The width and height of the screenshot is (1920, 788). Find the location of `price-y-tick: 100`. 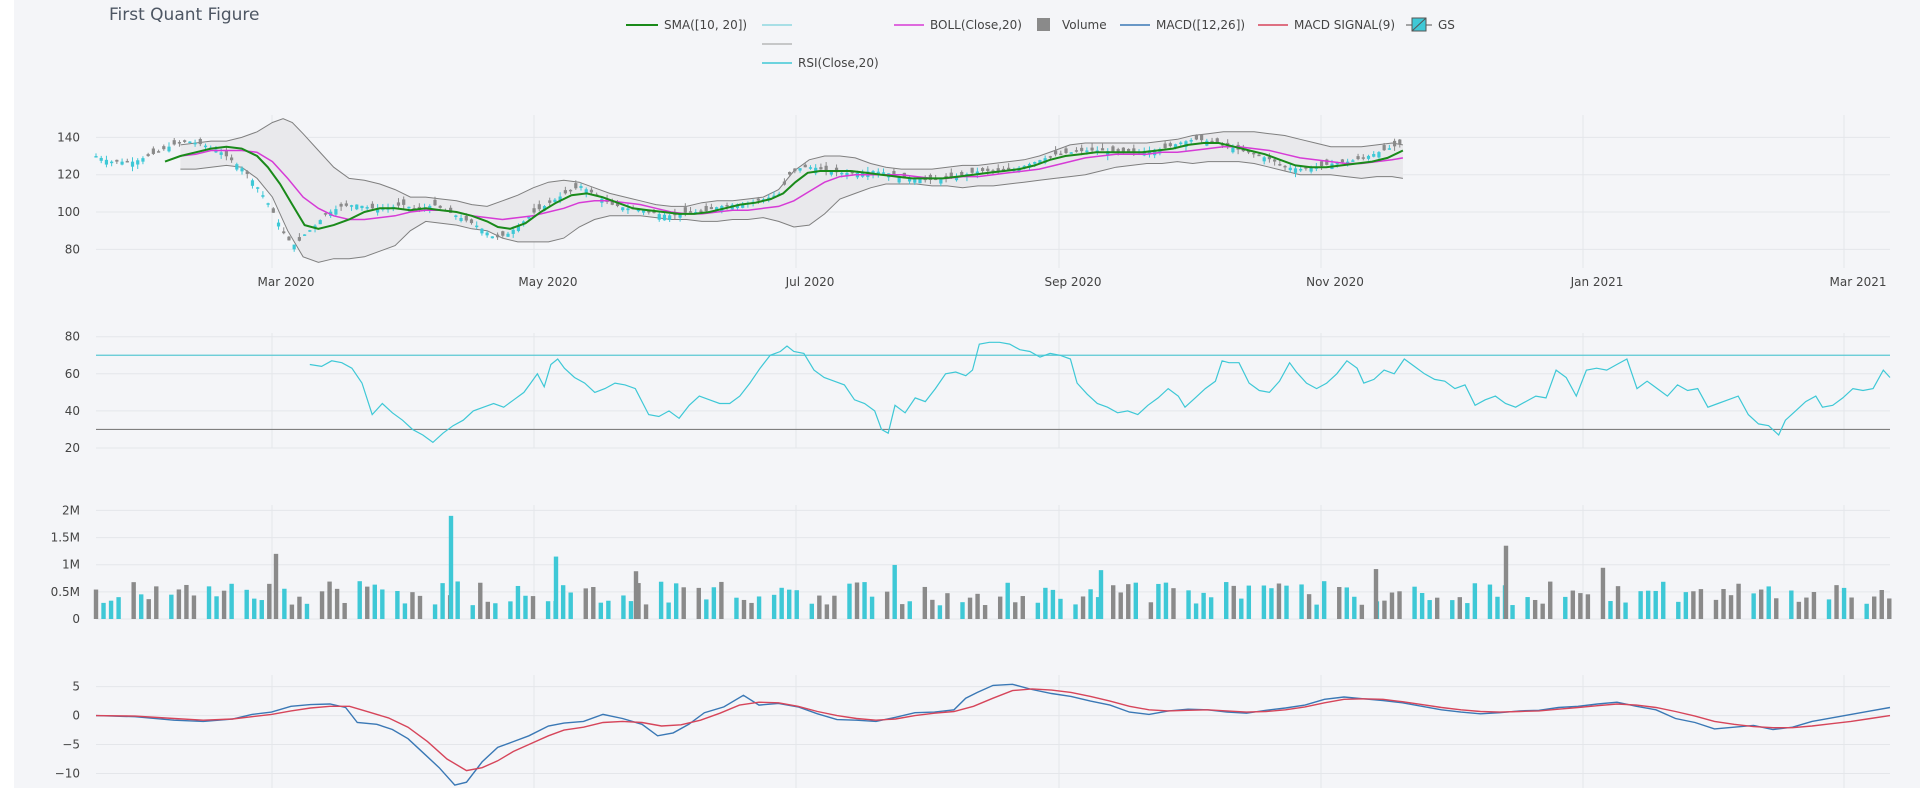

price-y-tick: 100 is located at coordinates (68, 212).